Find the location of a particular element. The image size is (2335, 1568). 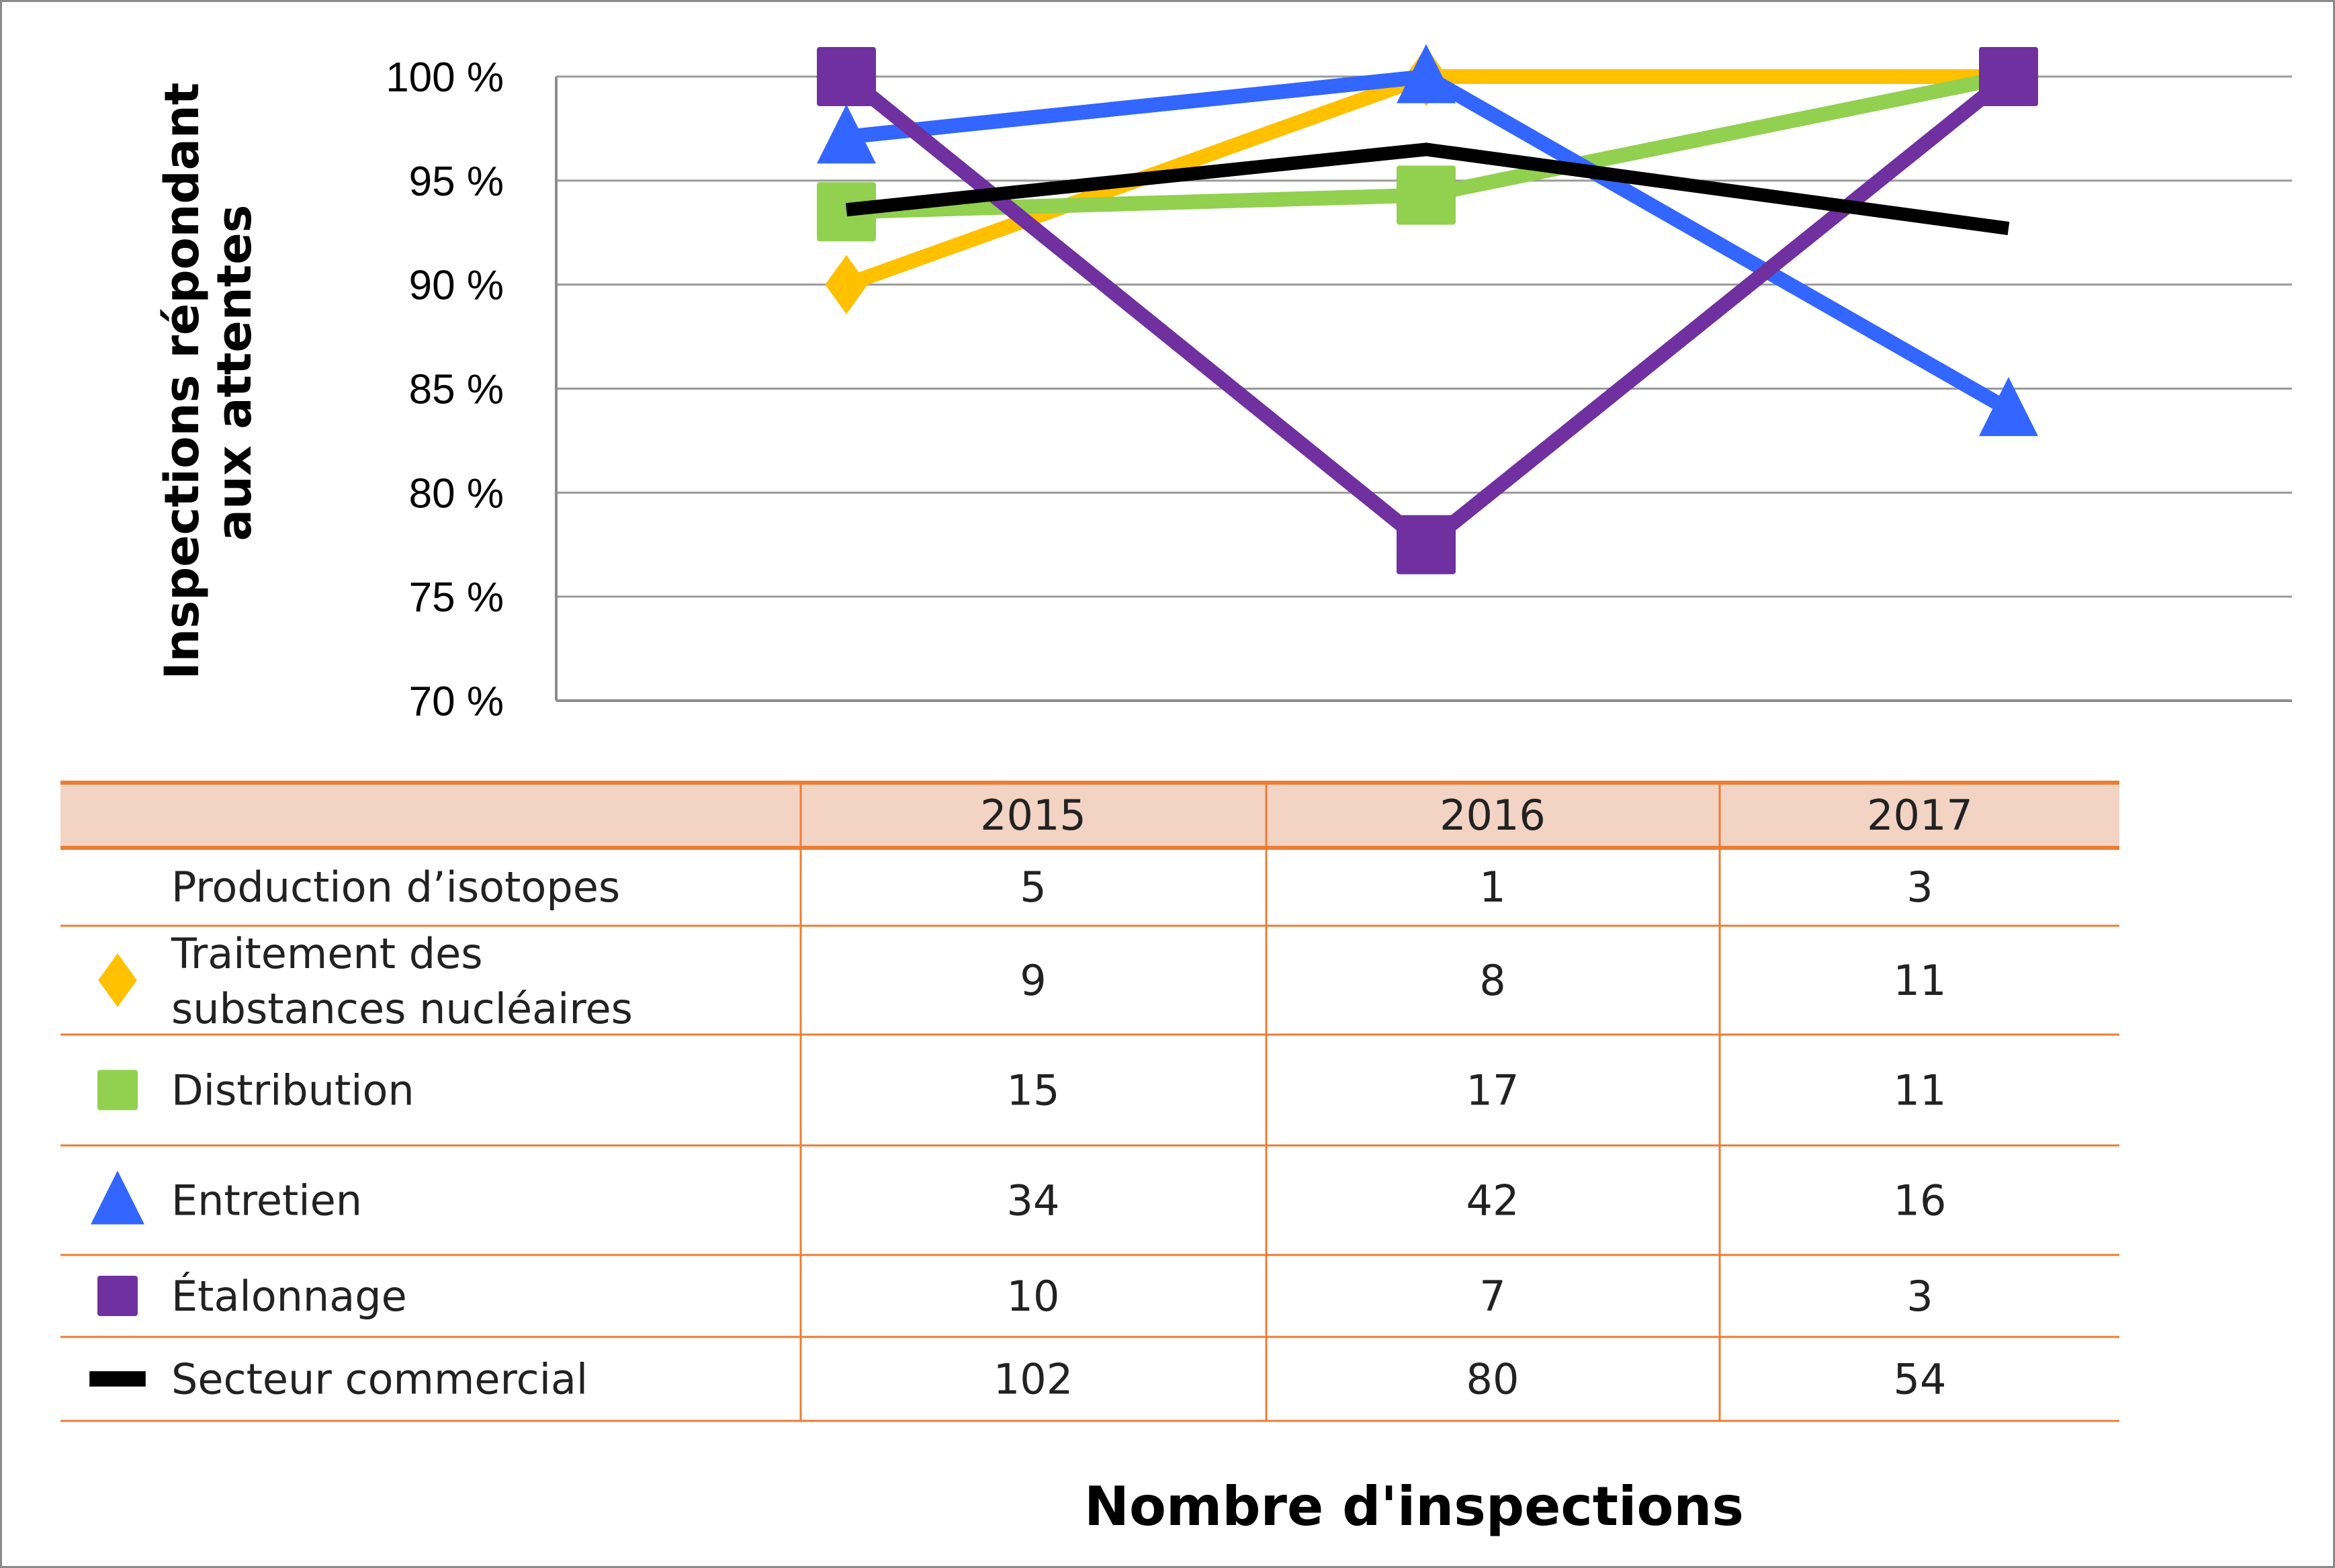

series-entretien is located at coordinates (1427, 240).